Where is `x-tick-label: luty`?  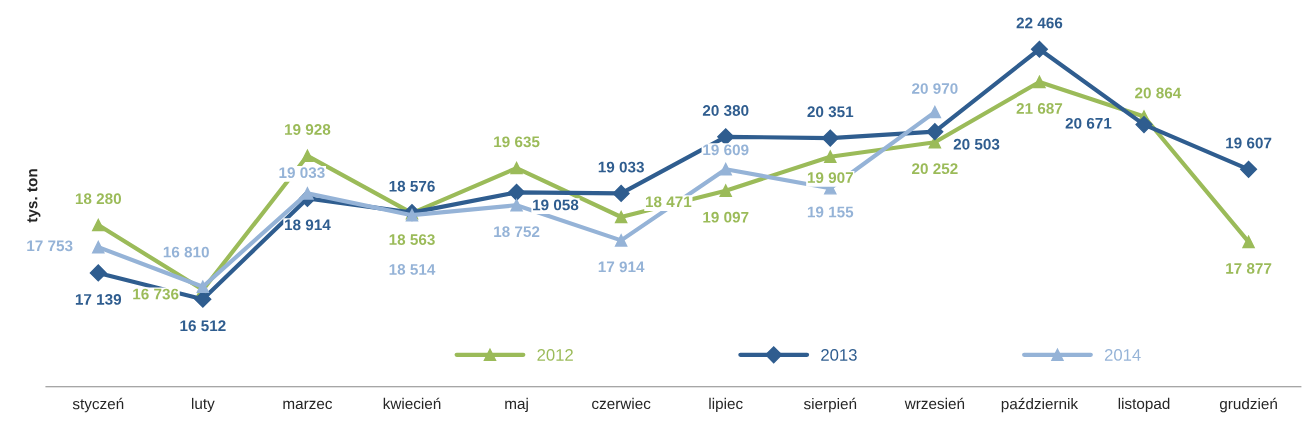 x-tick-label: luty is located at coordinates (203, 405).